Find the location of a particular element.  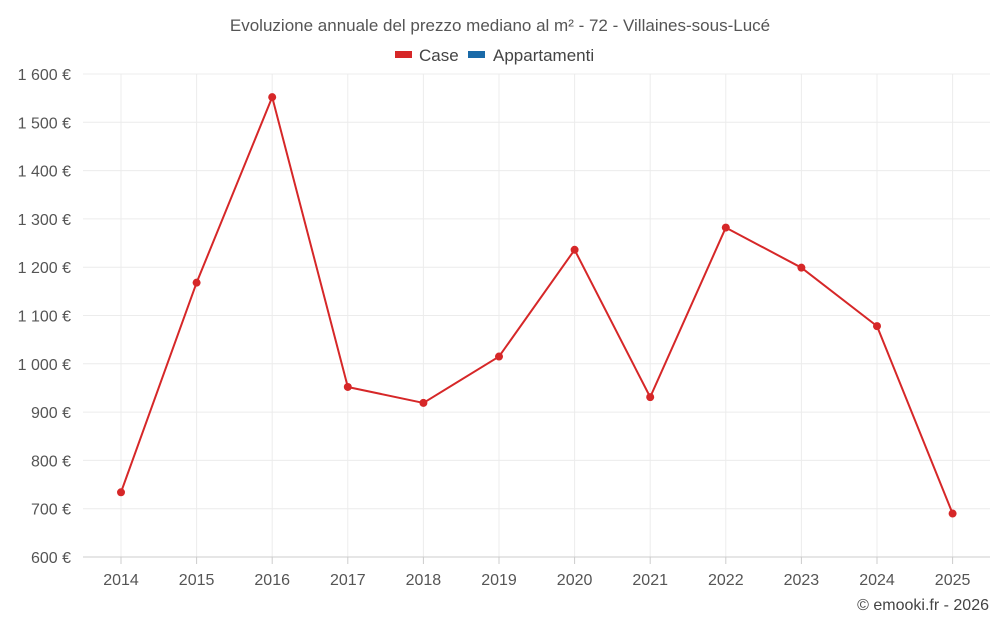

credit-text: © emooki.fr - 2026 is located at coordinates (923, 605).